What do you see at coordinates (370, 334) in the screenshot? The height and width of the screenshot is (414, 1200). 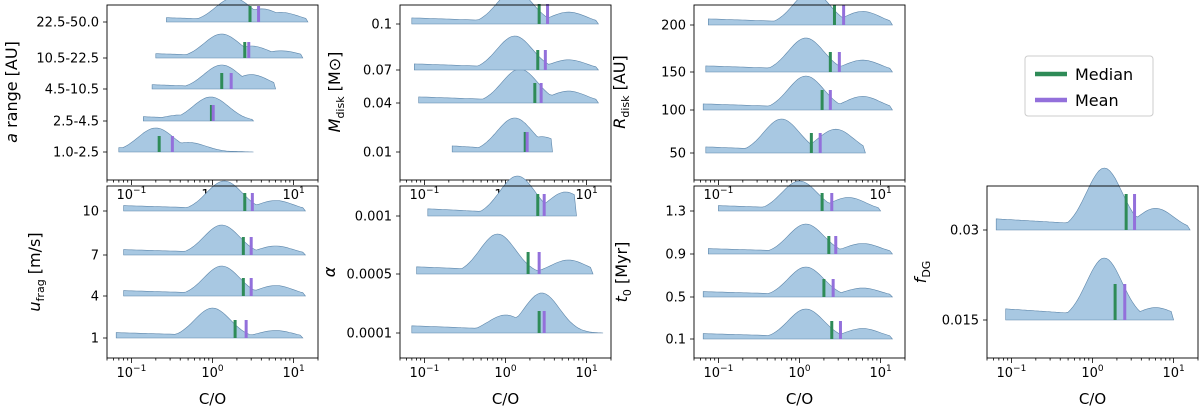 I see `y-tick-label: 0.0001` at bounding box center [370, 334].